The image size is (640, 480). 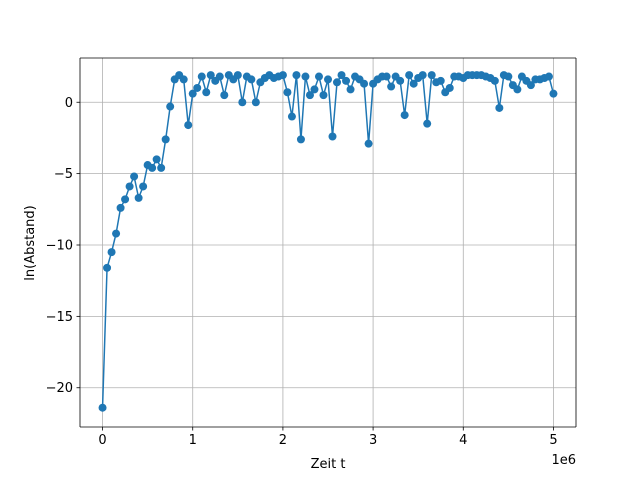 What do you see at coordinates (102, 440) in the screenshot?
I see `x-tick-label: 0` at bounding box center [102, 440].